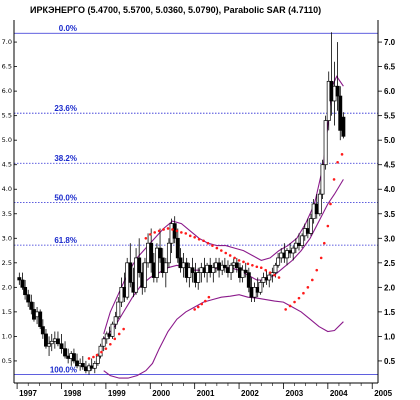 The width and height of the screenshot is (420, 400). I want to click on right-tick-label: 3.5, so click(390, 214).